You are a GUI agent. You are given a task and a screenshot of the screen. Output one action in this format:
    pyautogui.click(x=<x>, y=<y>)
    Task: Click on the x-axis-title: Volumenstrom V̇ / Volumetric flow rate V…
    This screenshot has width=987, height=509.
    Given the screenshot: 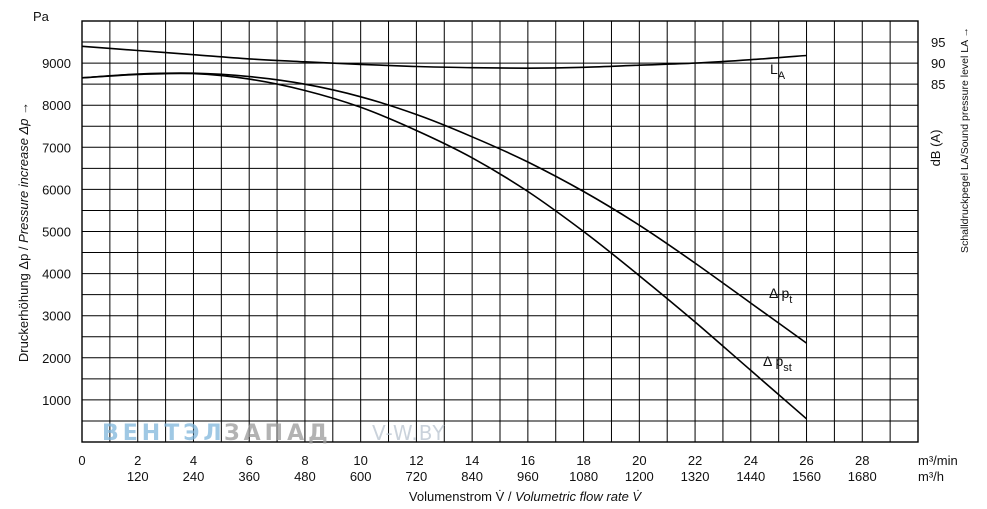 What is the action you would take?
    pyautogui.click(x=525, y=496)
    